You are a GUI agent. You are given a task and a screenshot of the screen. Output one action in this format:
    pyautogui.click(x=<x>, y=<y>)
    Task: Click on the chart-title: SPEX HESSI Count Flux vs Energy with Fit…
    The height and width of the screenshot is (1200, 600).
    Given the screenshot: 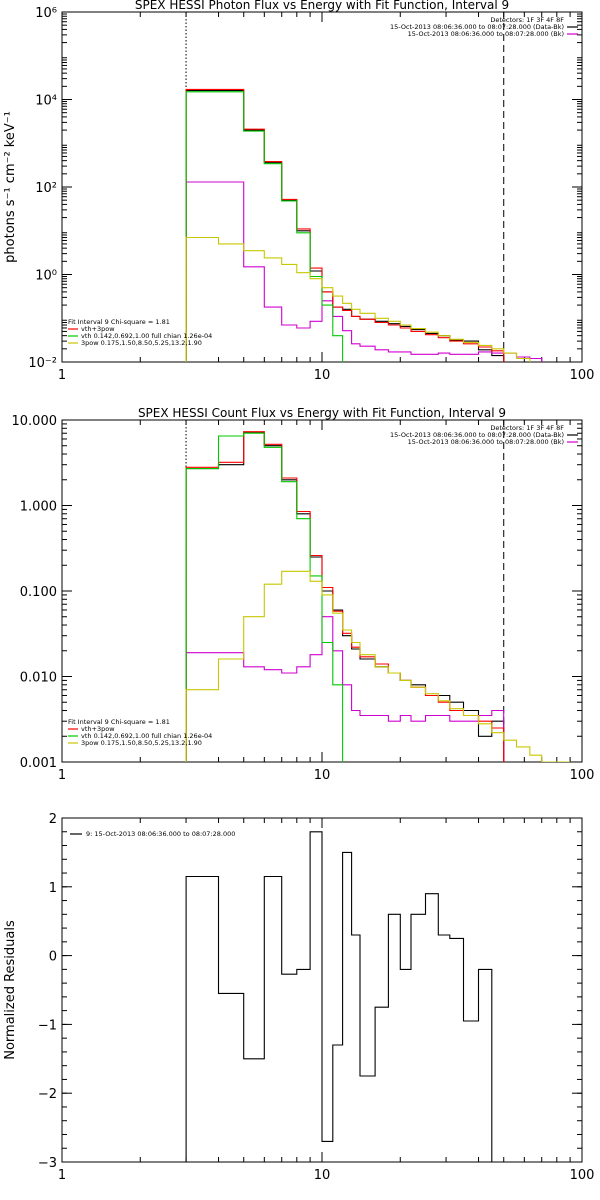 What is the action you would take?
    pyautogui.click(x=322, y=413)
    